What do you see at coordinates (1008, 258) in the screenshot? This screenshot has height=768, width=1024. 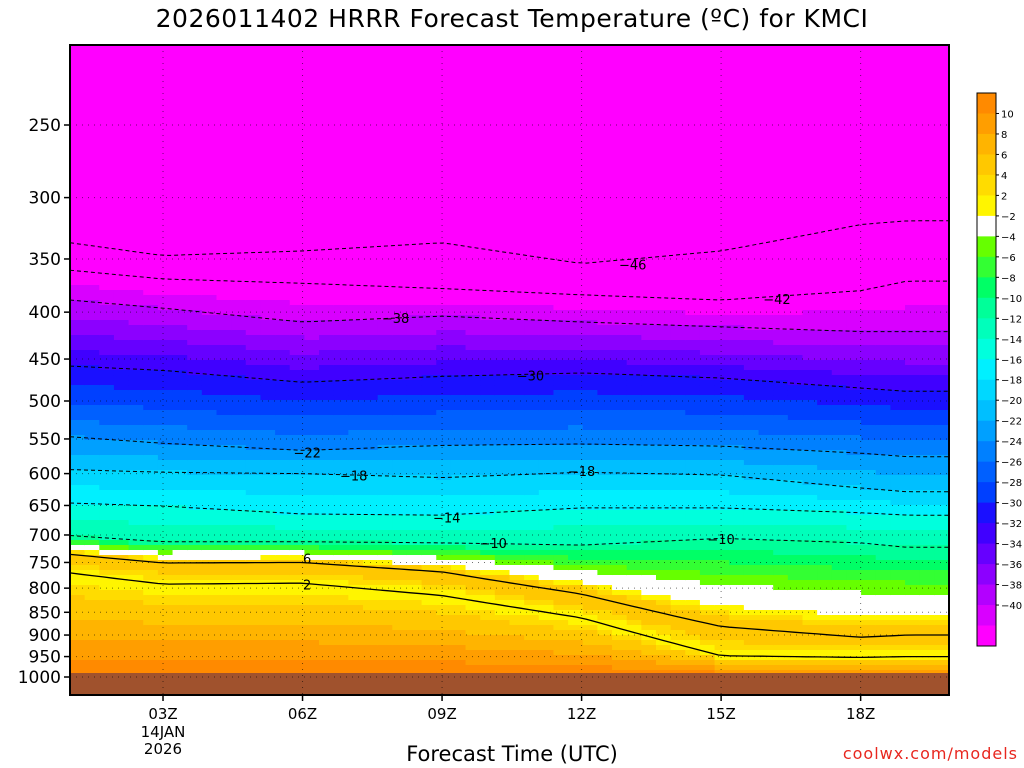 I see `colorbar-label: −6` at bounding box center [1008, 258].